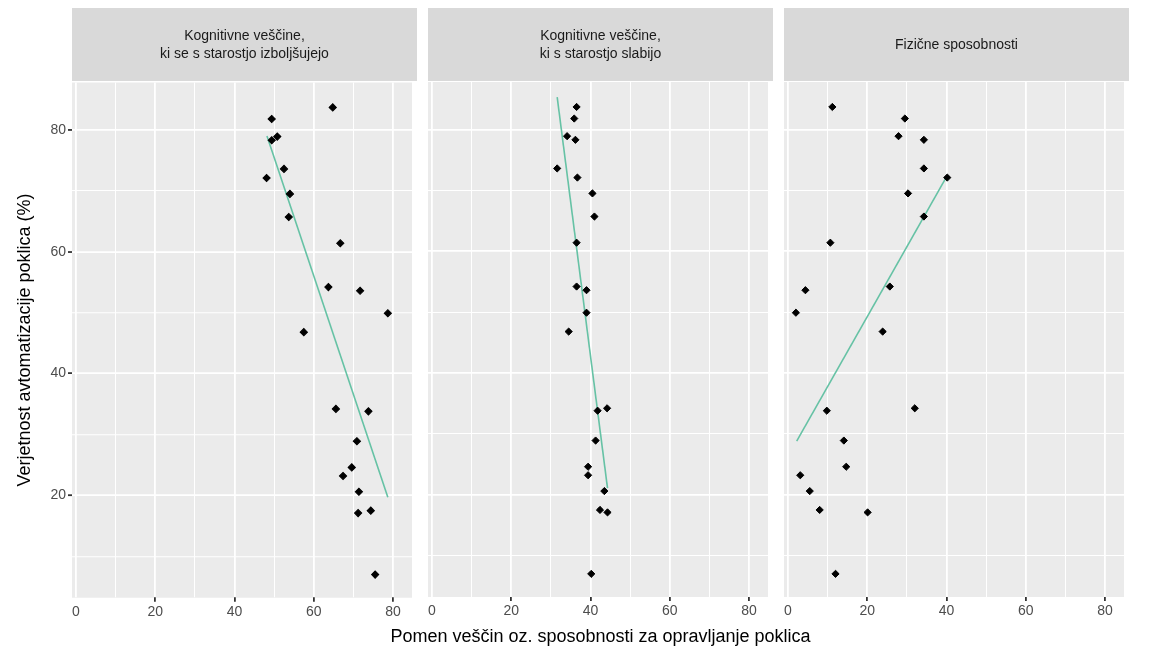  I want to click on y-tick-label: 80, so click(58, 128).